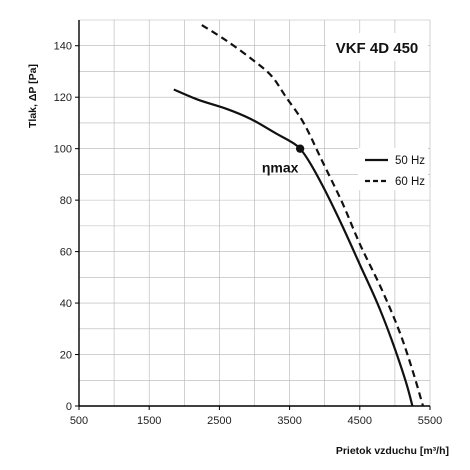 This screenshot has width=470, height=470. What do you see at coordinates (149, 421) in the screenshot?
I see `x-tick-label: 1500` at bounding box center [149, 421].